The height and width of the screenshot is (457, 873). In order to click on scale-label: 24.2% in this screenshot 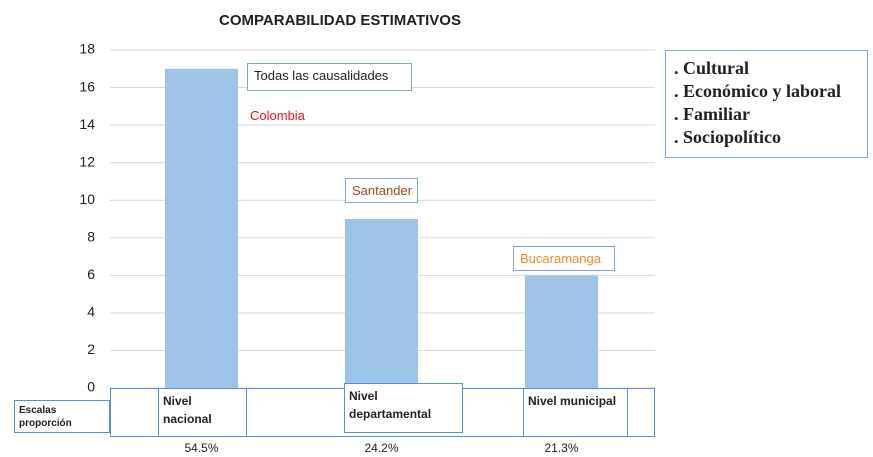, I will do `click(381, 448)`.